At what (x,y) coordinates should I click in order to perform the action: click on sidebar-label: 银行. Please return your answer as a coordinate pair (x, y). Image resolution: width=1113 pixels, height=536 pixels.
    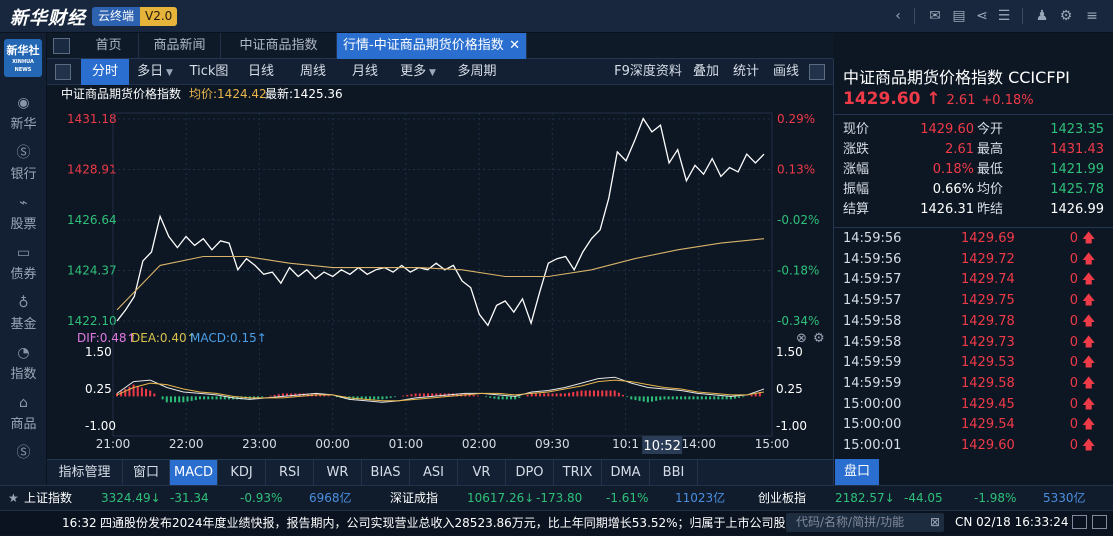
    Looking at the image, I should click on (23, 174).